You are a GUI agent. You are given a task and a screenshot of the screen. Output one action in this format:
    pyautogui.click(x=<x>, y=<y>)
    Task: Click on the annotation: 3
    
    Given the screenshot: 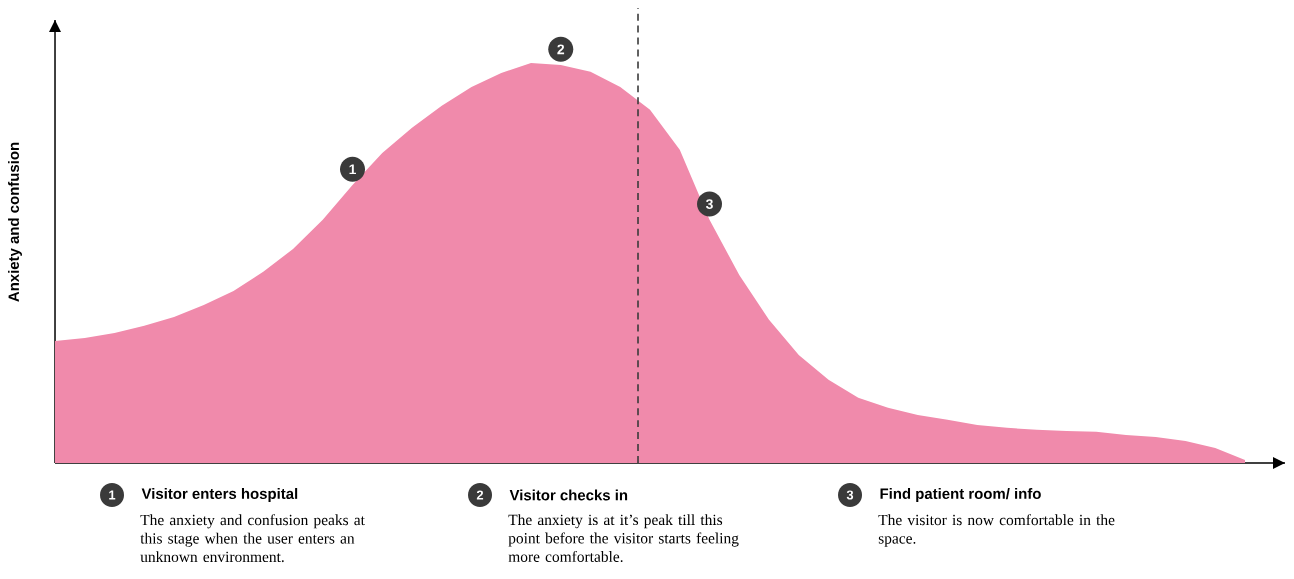 What is the action you would take?
    pyautogui.click(x=709, y=204)
    